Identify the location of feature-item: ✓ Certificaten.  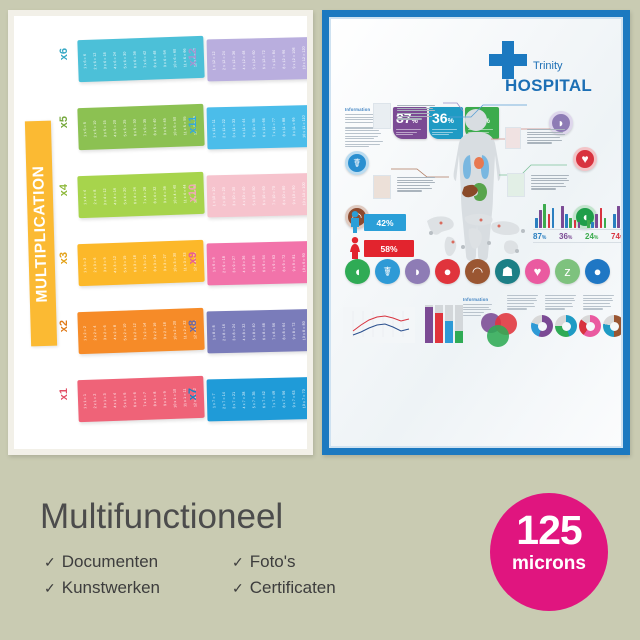
(284, 588).